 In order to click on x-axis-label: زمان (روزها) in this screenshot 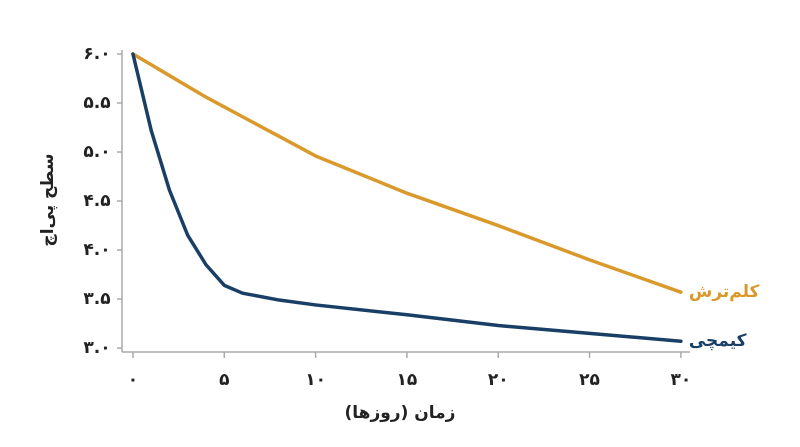, I will do `click(400, 413)`.